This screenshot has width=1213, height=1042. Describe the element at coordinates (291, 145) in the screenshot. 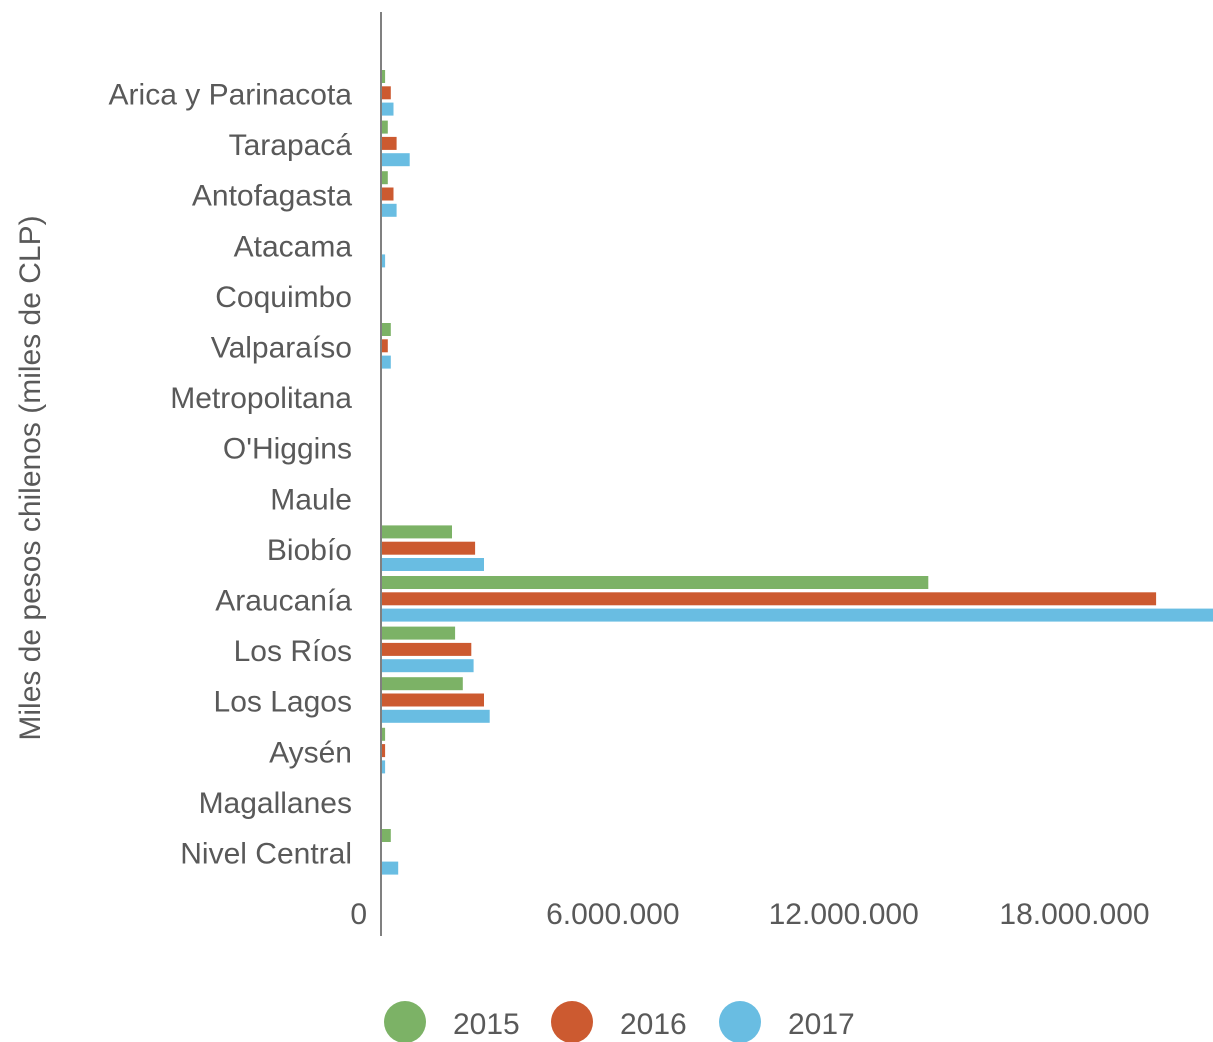

I see `category-label: Tarapacá` at that location.